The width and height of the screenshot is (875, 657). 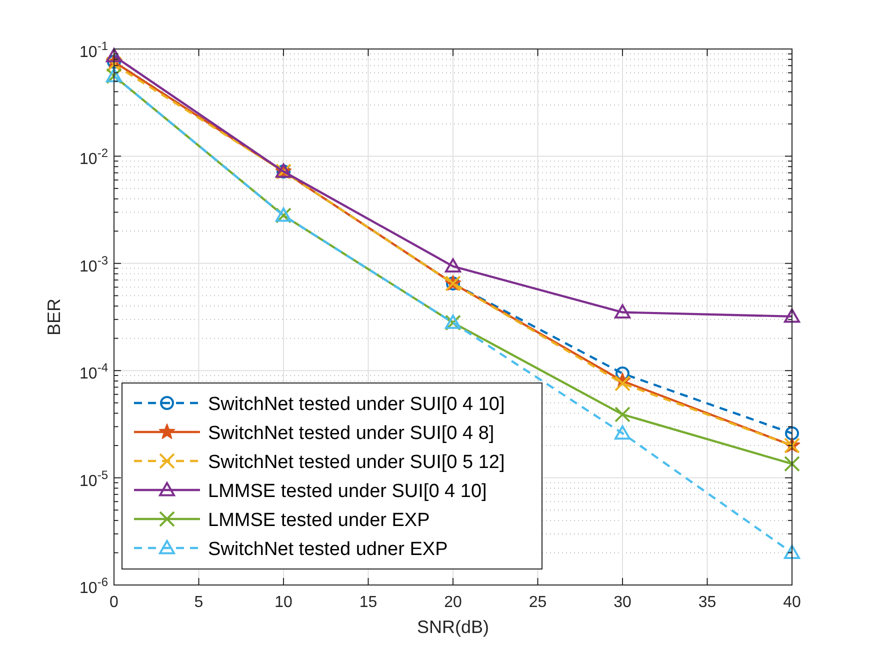 I want to click on x-tick-label: 0, so click(x=114, y=602).